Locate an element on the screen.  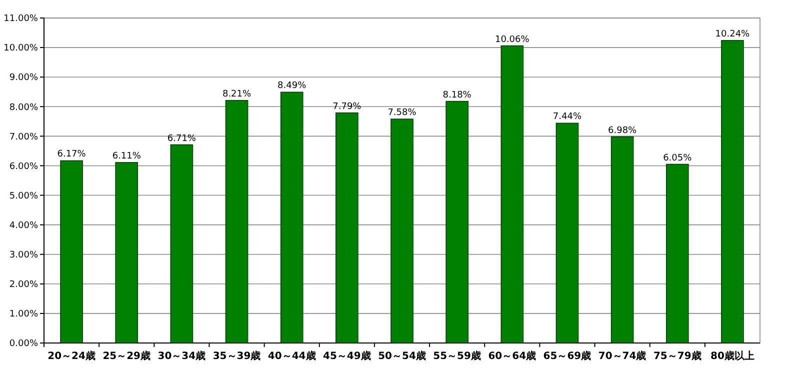
y-tick-label: 11.00% is located at coordinates (21, 19).